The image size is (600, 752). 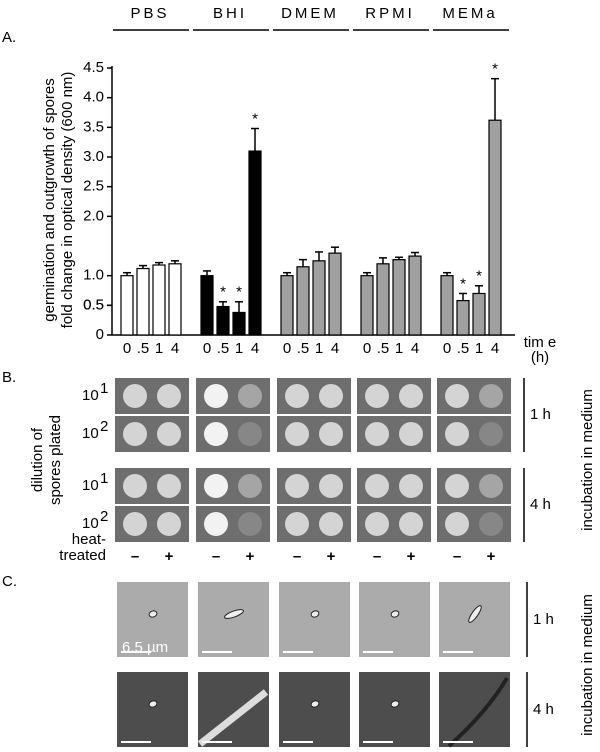 I want to click on y-axis-label: germination and outgrowth of spores, so click(x=49, y=199).